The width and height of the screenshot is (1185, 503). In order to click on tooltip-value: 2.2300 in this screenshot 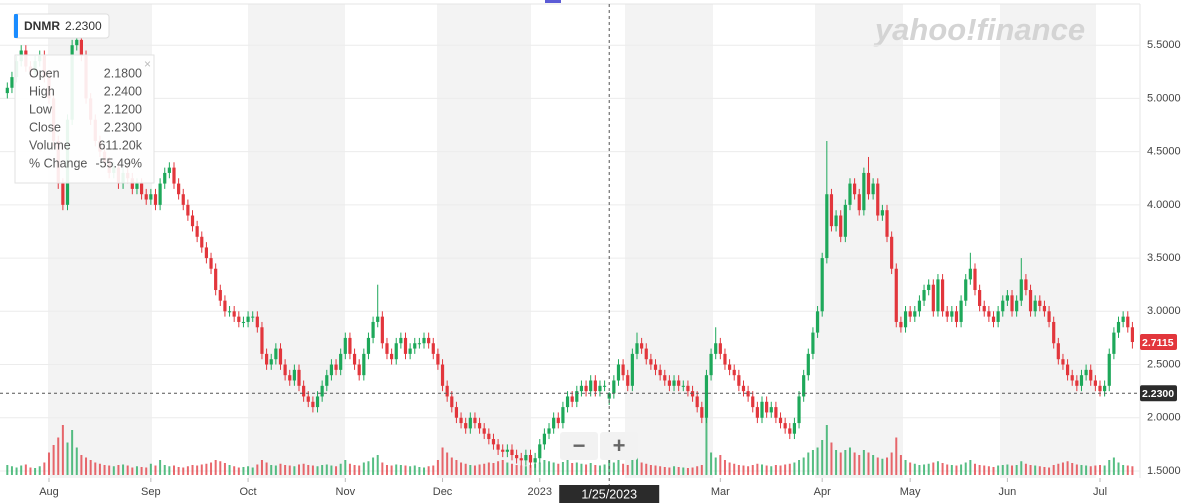, I will do `click(123, 127)`.